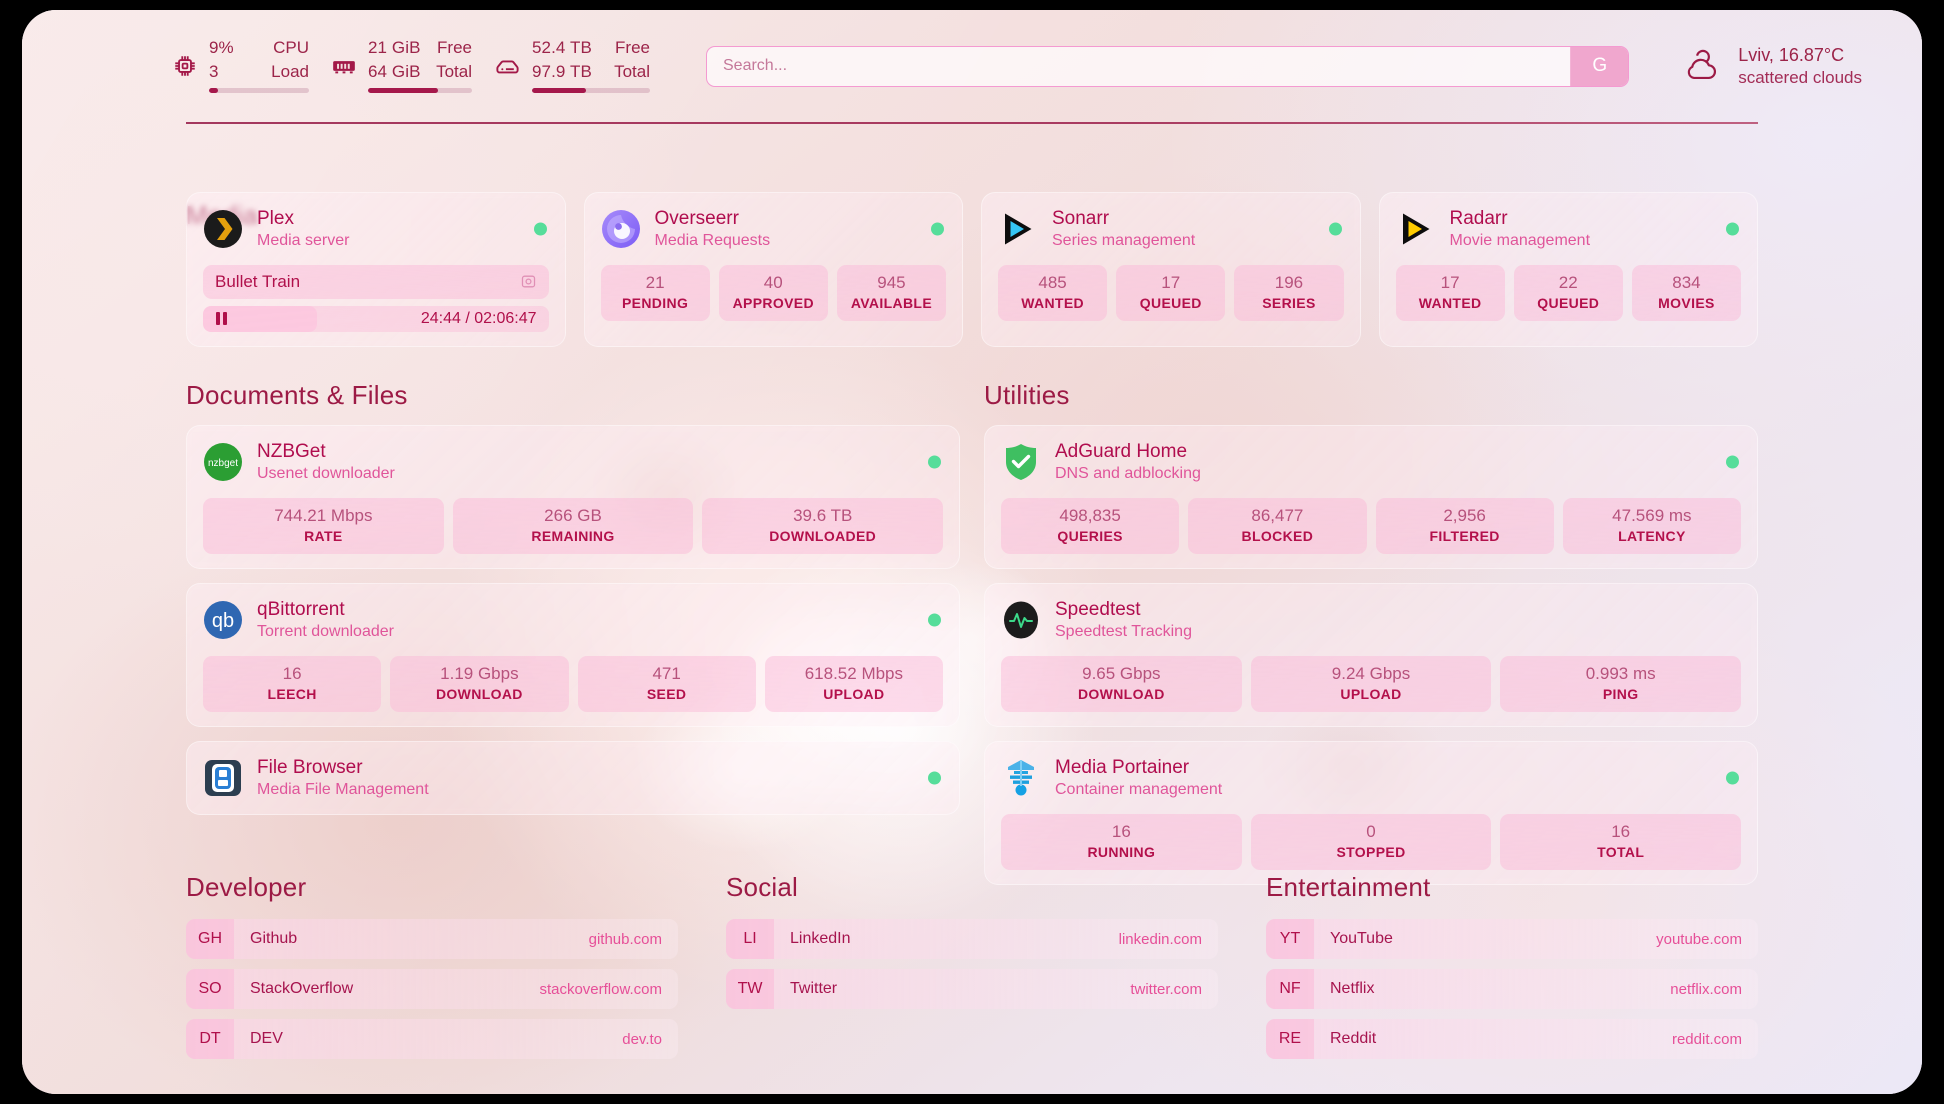 This screenshot has height=1104, width=1944. I want to click on stat-tile: 485 WANTED, so click(1053, 292).